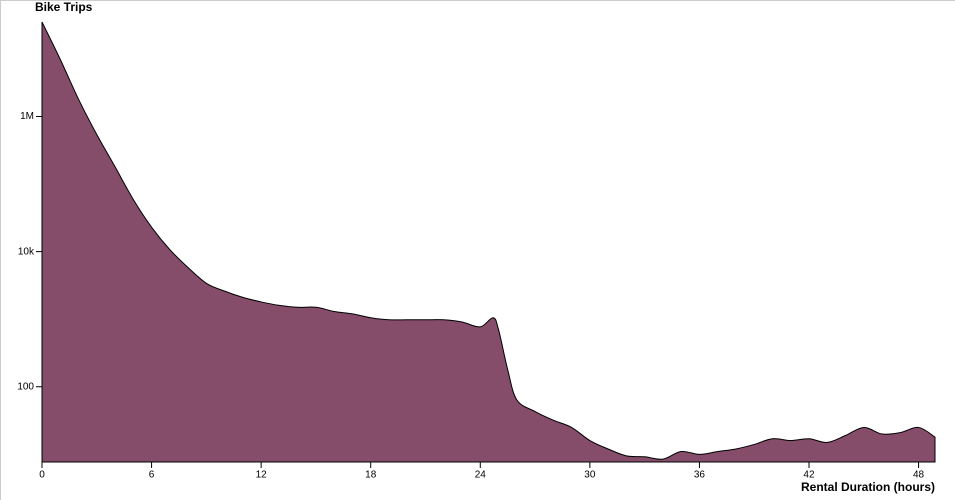 The image size is (955, 500). What do you see at coordinates (809, 475) in the screenshot?
I see `x-tick-label: 42` at bounding box center [809, 475].